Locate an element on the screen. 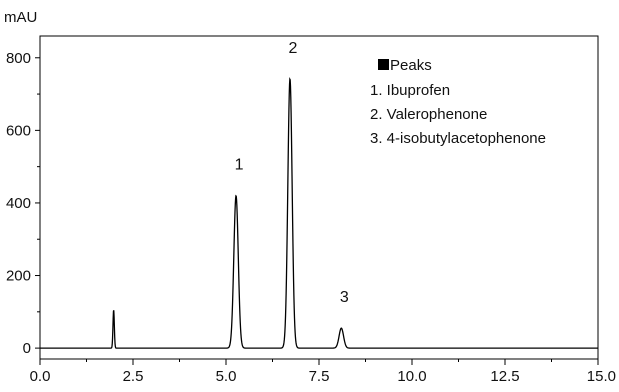 Image resolution: width=619 pixels, height=392 pixels. y-tick-label: 0 is located at coordinates (27, 348).